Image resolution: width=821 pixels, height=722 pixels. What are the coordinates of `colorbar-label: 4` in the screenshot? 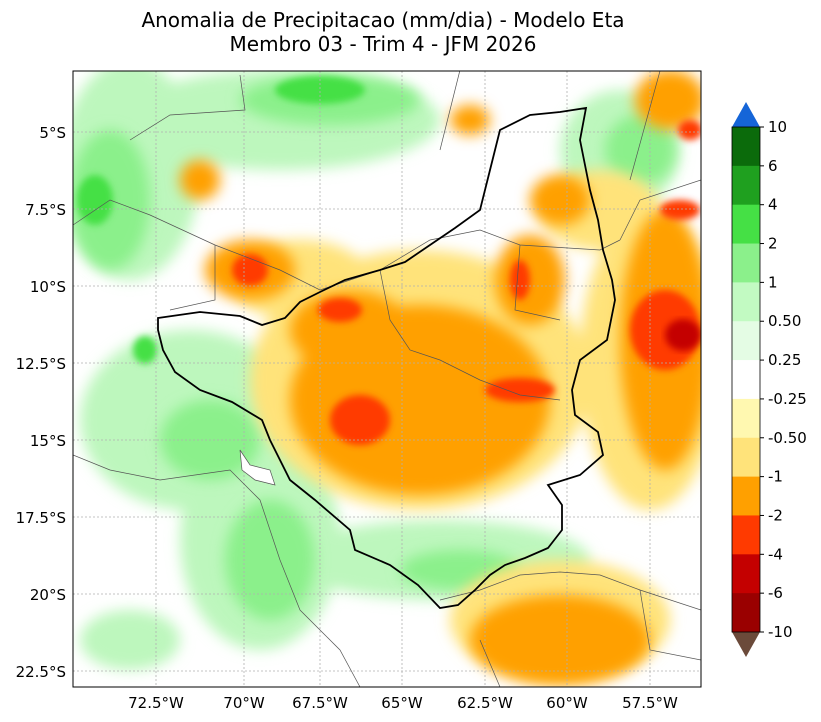 It's located at (773, 205).